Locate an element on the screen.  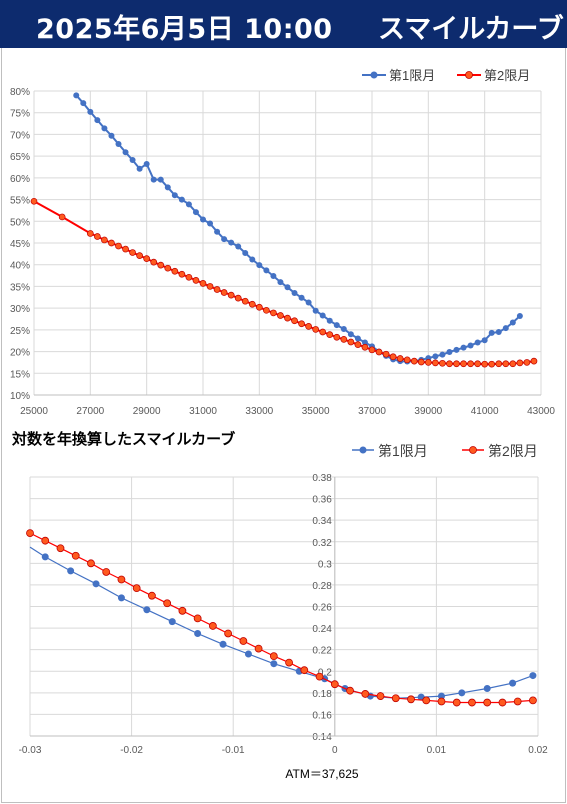
x-tick-label: 31000 is located at coordinates (203, 411).